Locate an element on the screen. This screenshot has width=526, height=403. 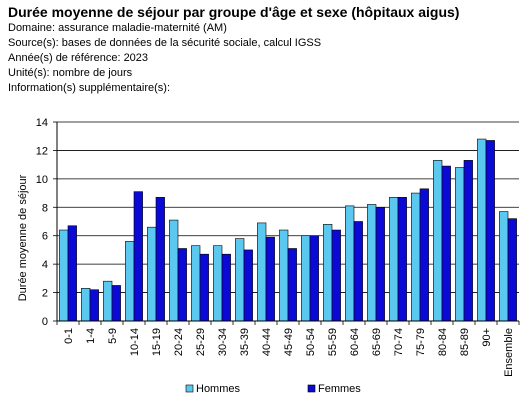
x-tick-label: Ensemble is located at coordinates (509, 352).